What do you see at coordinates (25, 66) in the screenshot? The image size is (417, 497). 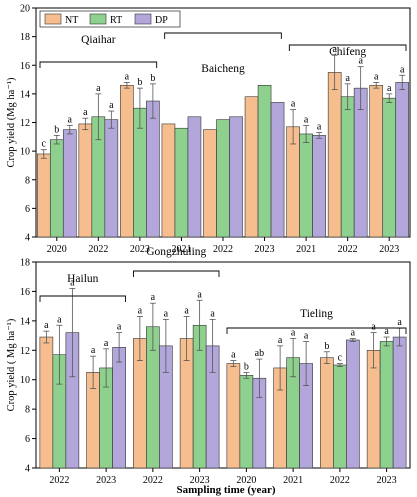 I see `y-tick-label: 16` at bounding box center [25, 66].